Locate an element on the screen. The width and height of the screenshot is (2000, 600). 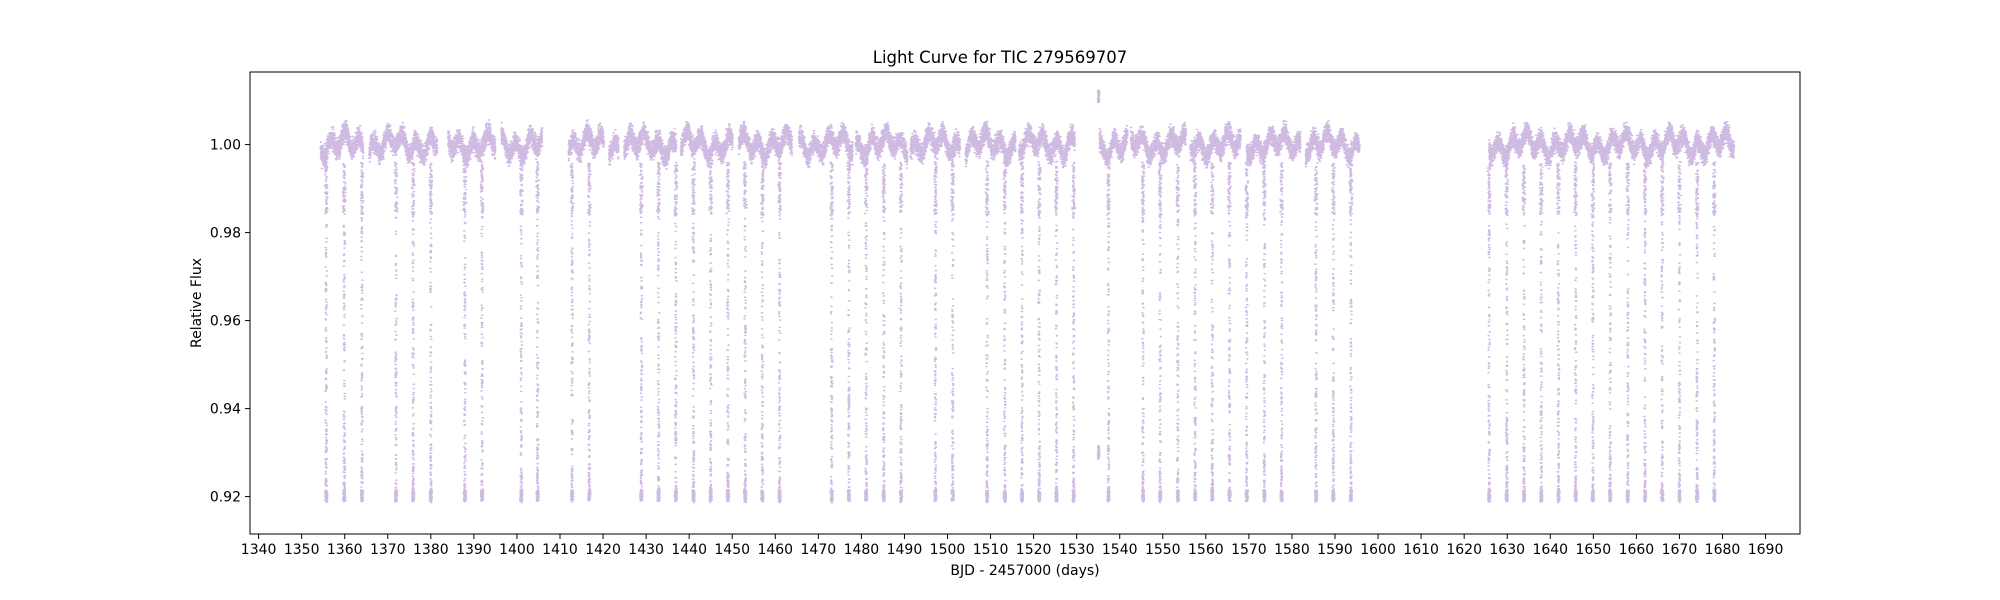
y-tick-label: 0.94 is located at coordinates (225, 410).